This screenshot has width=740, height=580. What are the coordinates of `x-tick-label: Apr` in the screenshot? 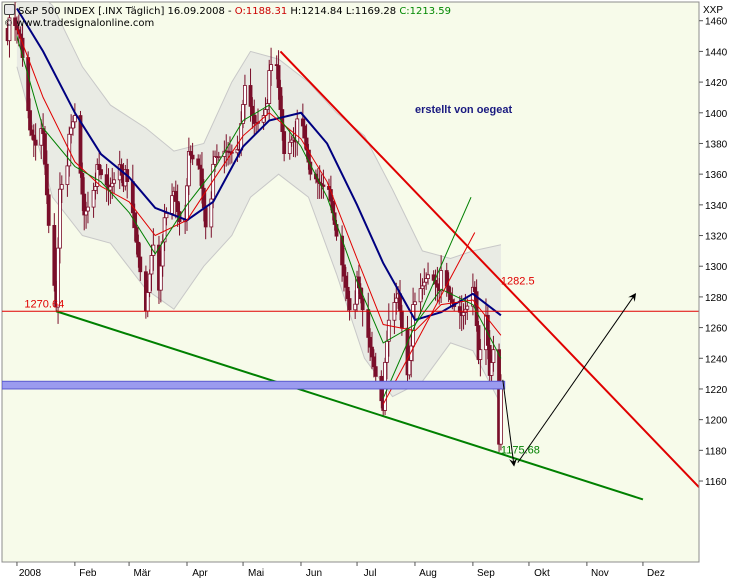 It's located at (200, 573).